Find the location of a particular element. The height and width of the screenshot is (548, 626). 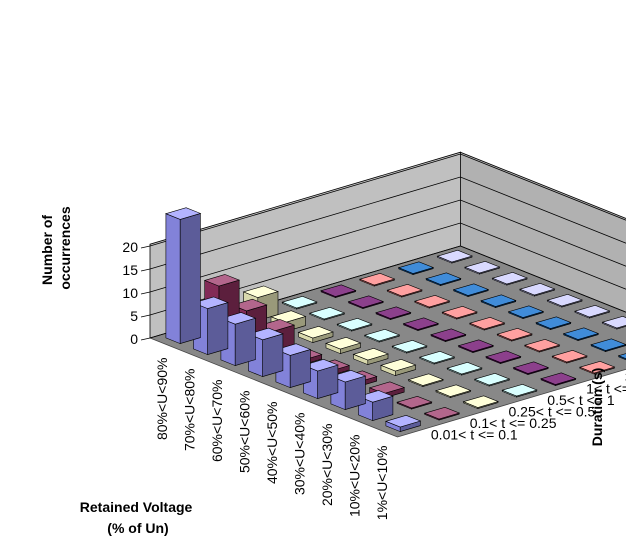

duration-axis-title: Duration (s) is located at coordinates (597, 407).